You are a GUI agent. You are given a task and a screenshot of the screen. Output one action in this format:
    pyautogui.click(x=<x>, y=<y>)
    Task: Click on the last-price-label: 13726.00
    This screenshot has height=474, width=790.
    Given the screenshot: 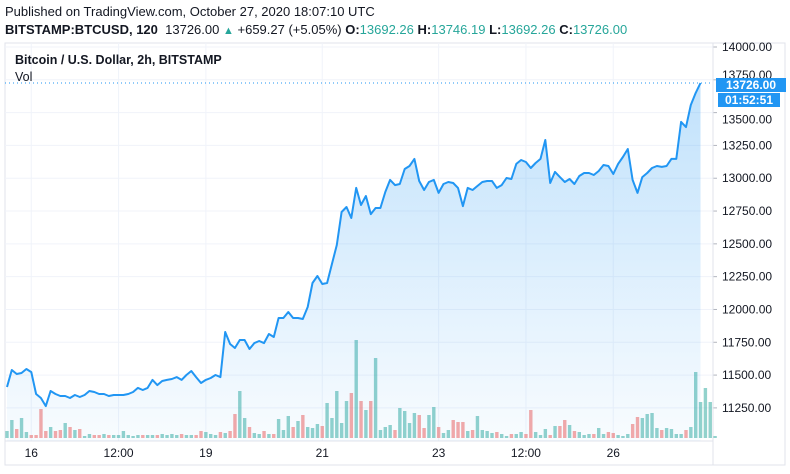 What is the action you would take?
    pyautogui.click(x=751, y=85)
    